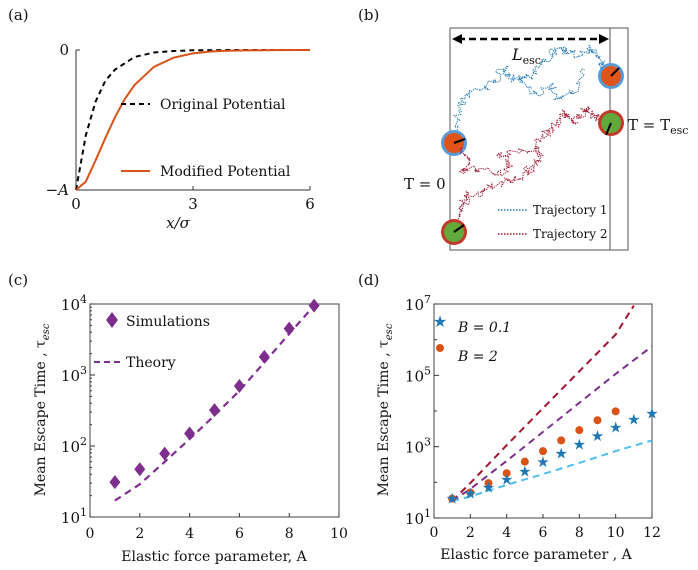 The image size is (698, 570). I want to click on chart-d-ytick-label: 10⁵, so click(418, 374).